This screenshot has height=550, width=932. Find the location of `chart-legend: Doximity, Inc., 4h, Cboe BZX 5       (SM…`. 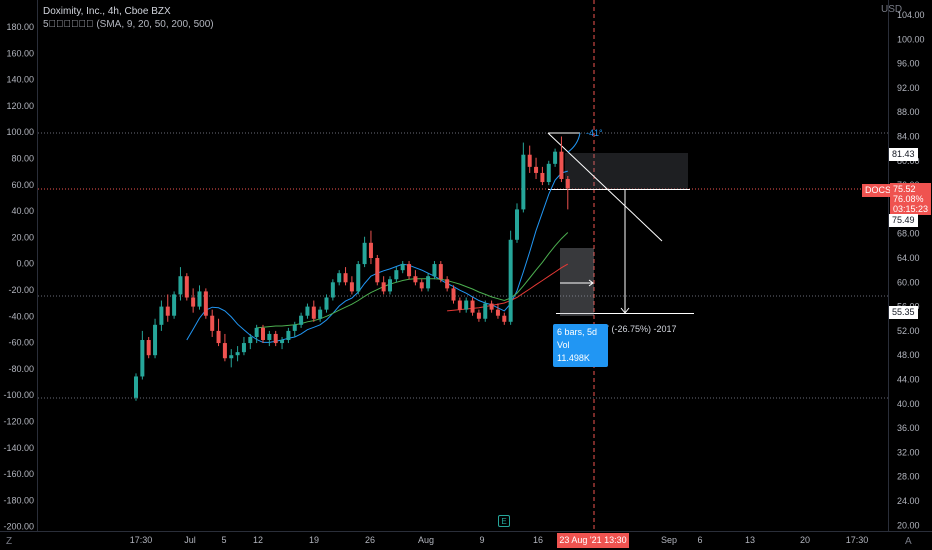

chart-legend: Doximity, Inc., 4h, Cboe BZX 5       (SM… is located at coordinates (128, 18).